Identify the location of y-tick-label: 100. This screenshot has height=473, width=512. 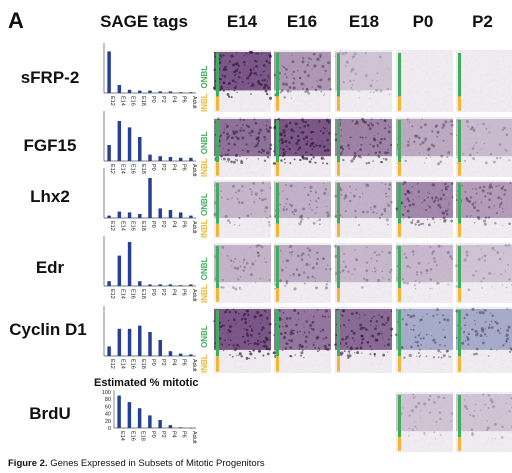
(106, 393).